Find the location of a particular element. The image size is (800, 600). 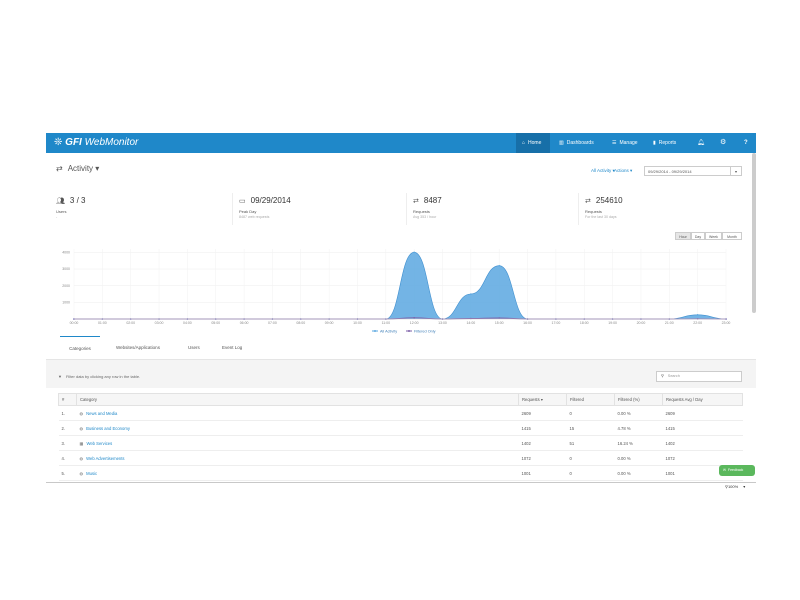

filter-icon: ▼ is located at coordinates (60, 376).